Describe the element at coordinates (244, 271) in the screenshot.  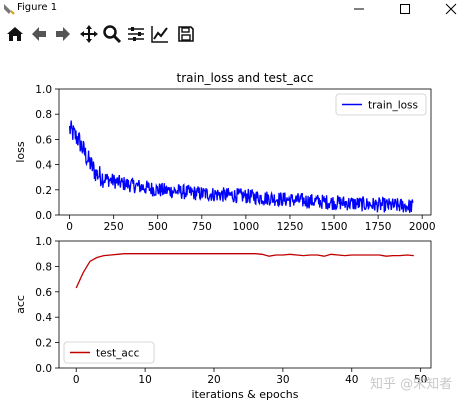
I see `series-line-test-acc` at that location.